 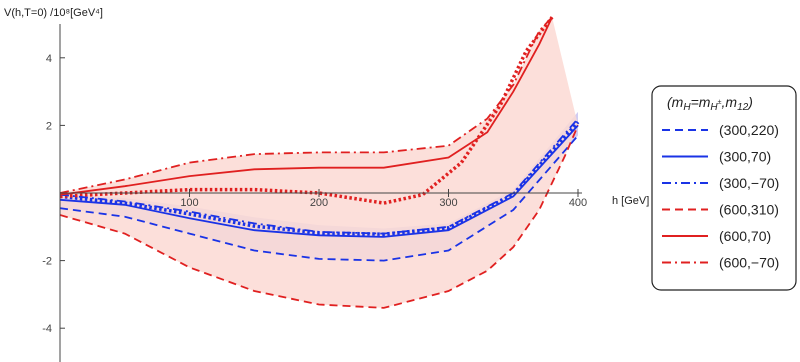 I want to click on x-tick-label-100: 100, so click(x=189, y=203).